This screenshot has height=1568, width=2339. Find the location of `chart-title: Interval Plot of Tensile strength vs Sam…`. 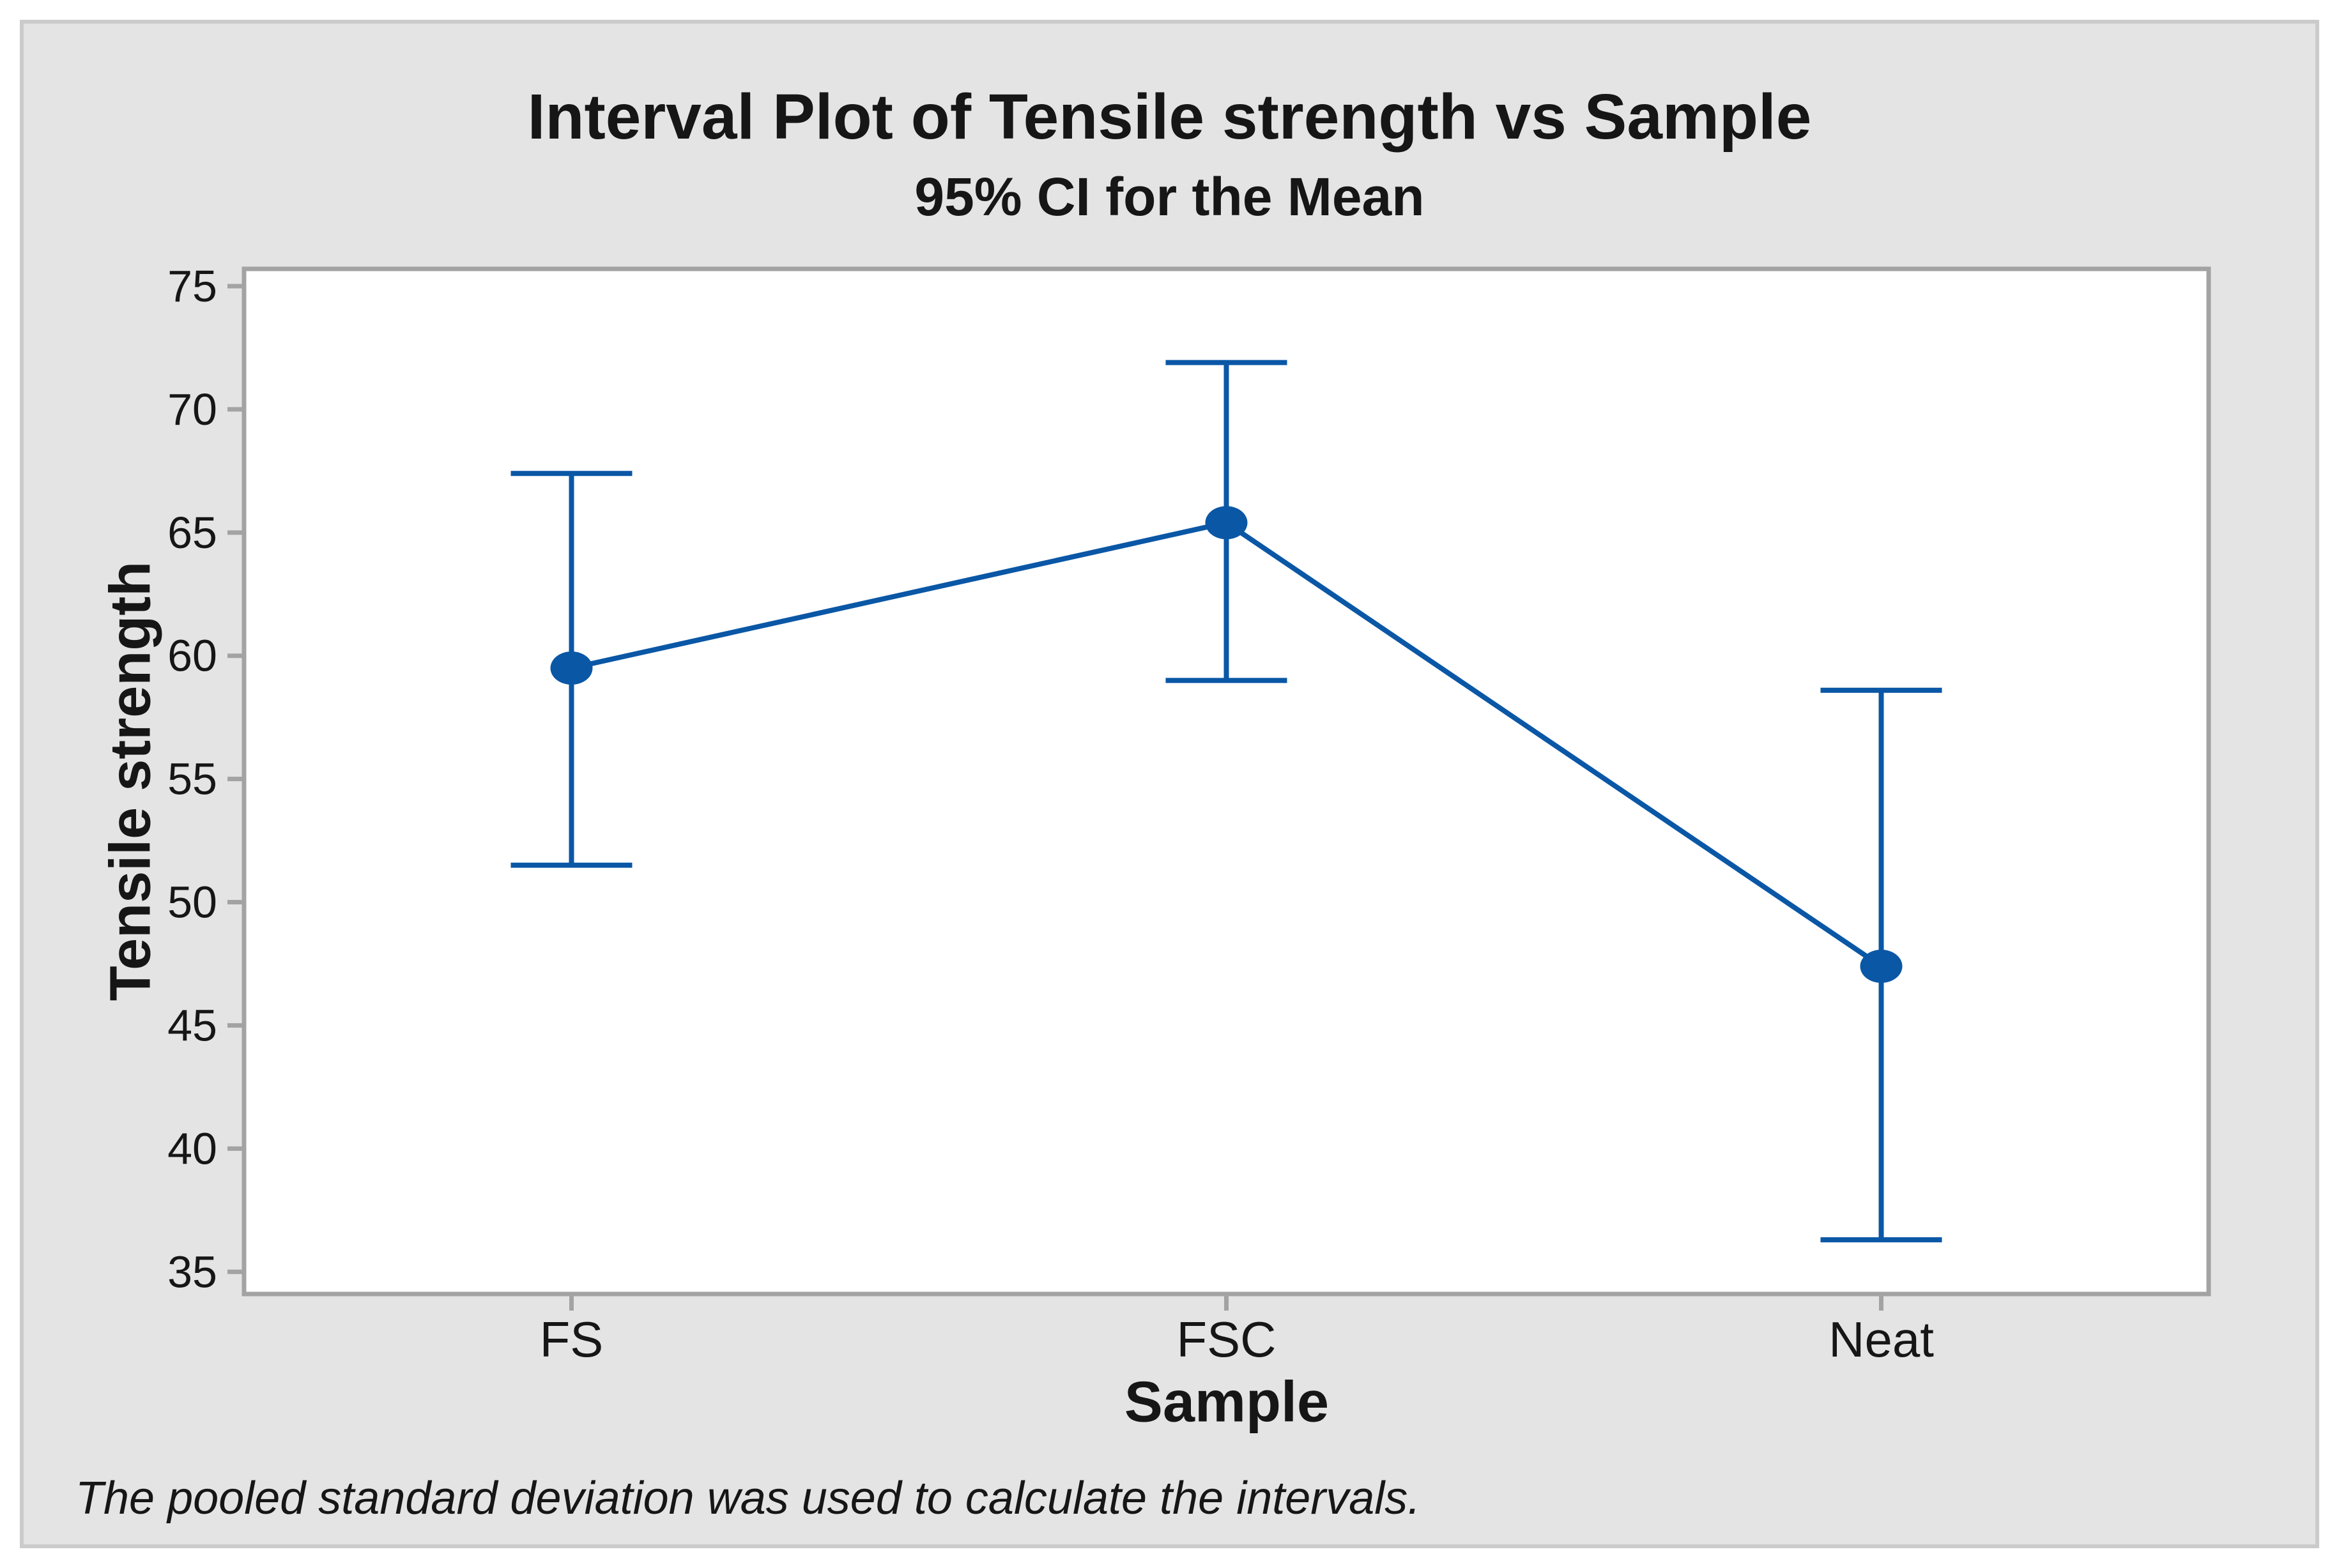

chart-title: Interval Plot of Tensile strength vs Sam… is located at coordinates (1169, 117).